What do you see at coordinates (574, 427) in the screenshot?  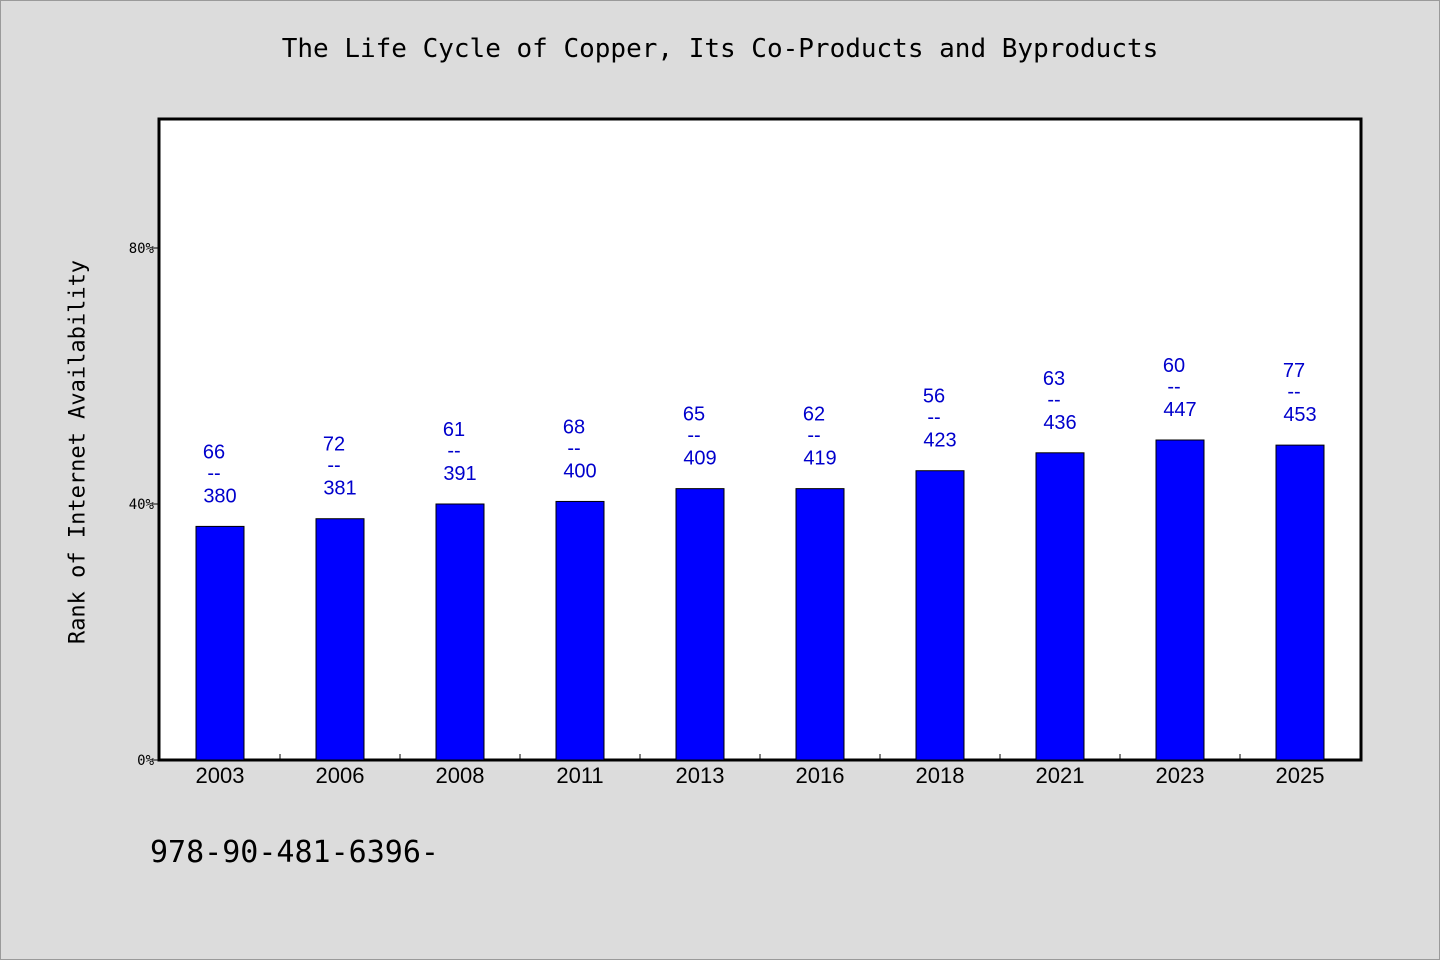 I see `data-label-top: 68` at bounding box center [574, 427].